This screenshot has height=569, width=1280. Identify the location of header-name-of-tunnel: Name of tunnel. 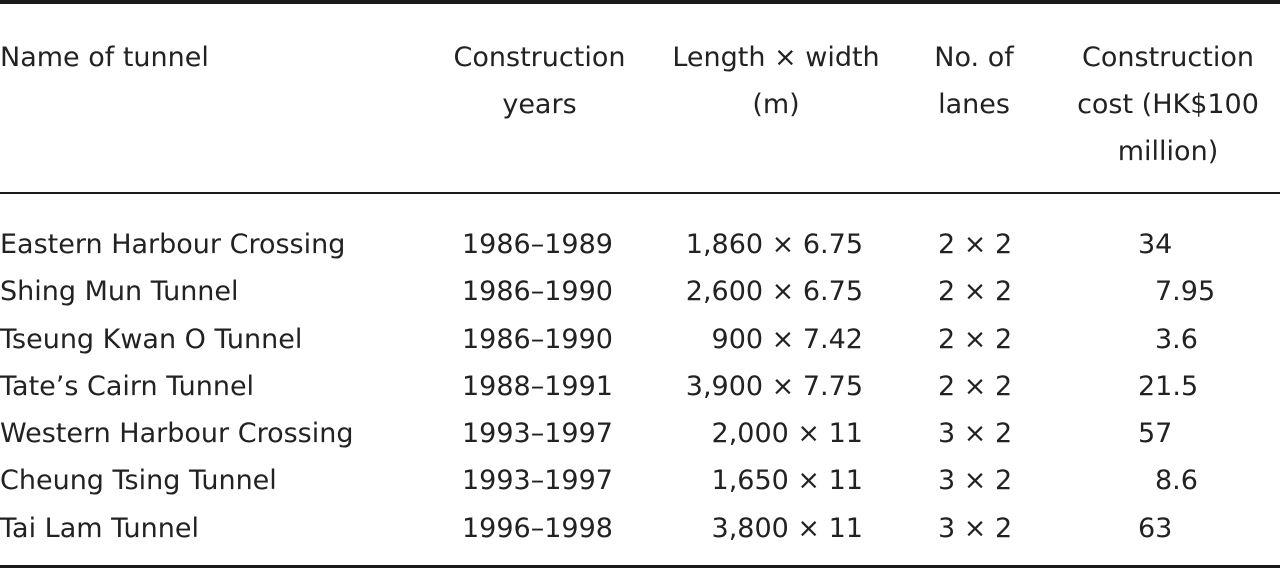
(104, 57).